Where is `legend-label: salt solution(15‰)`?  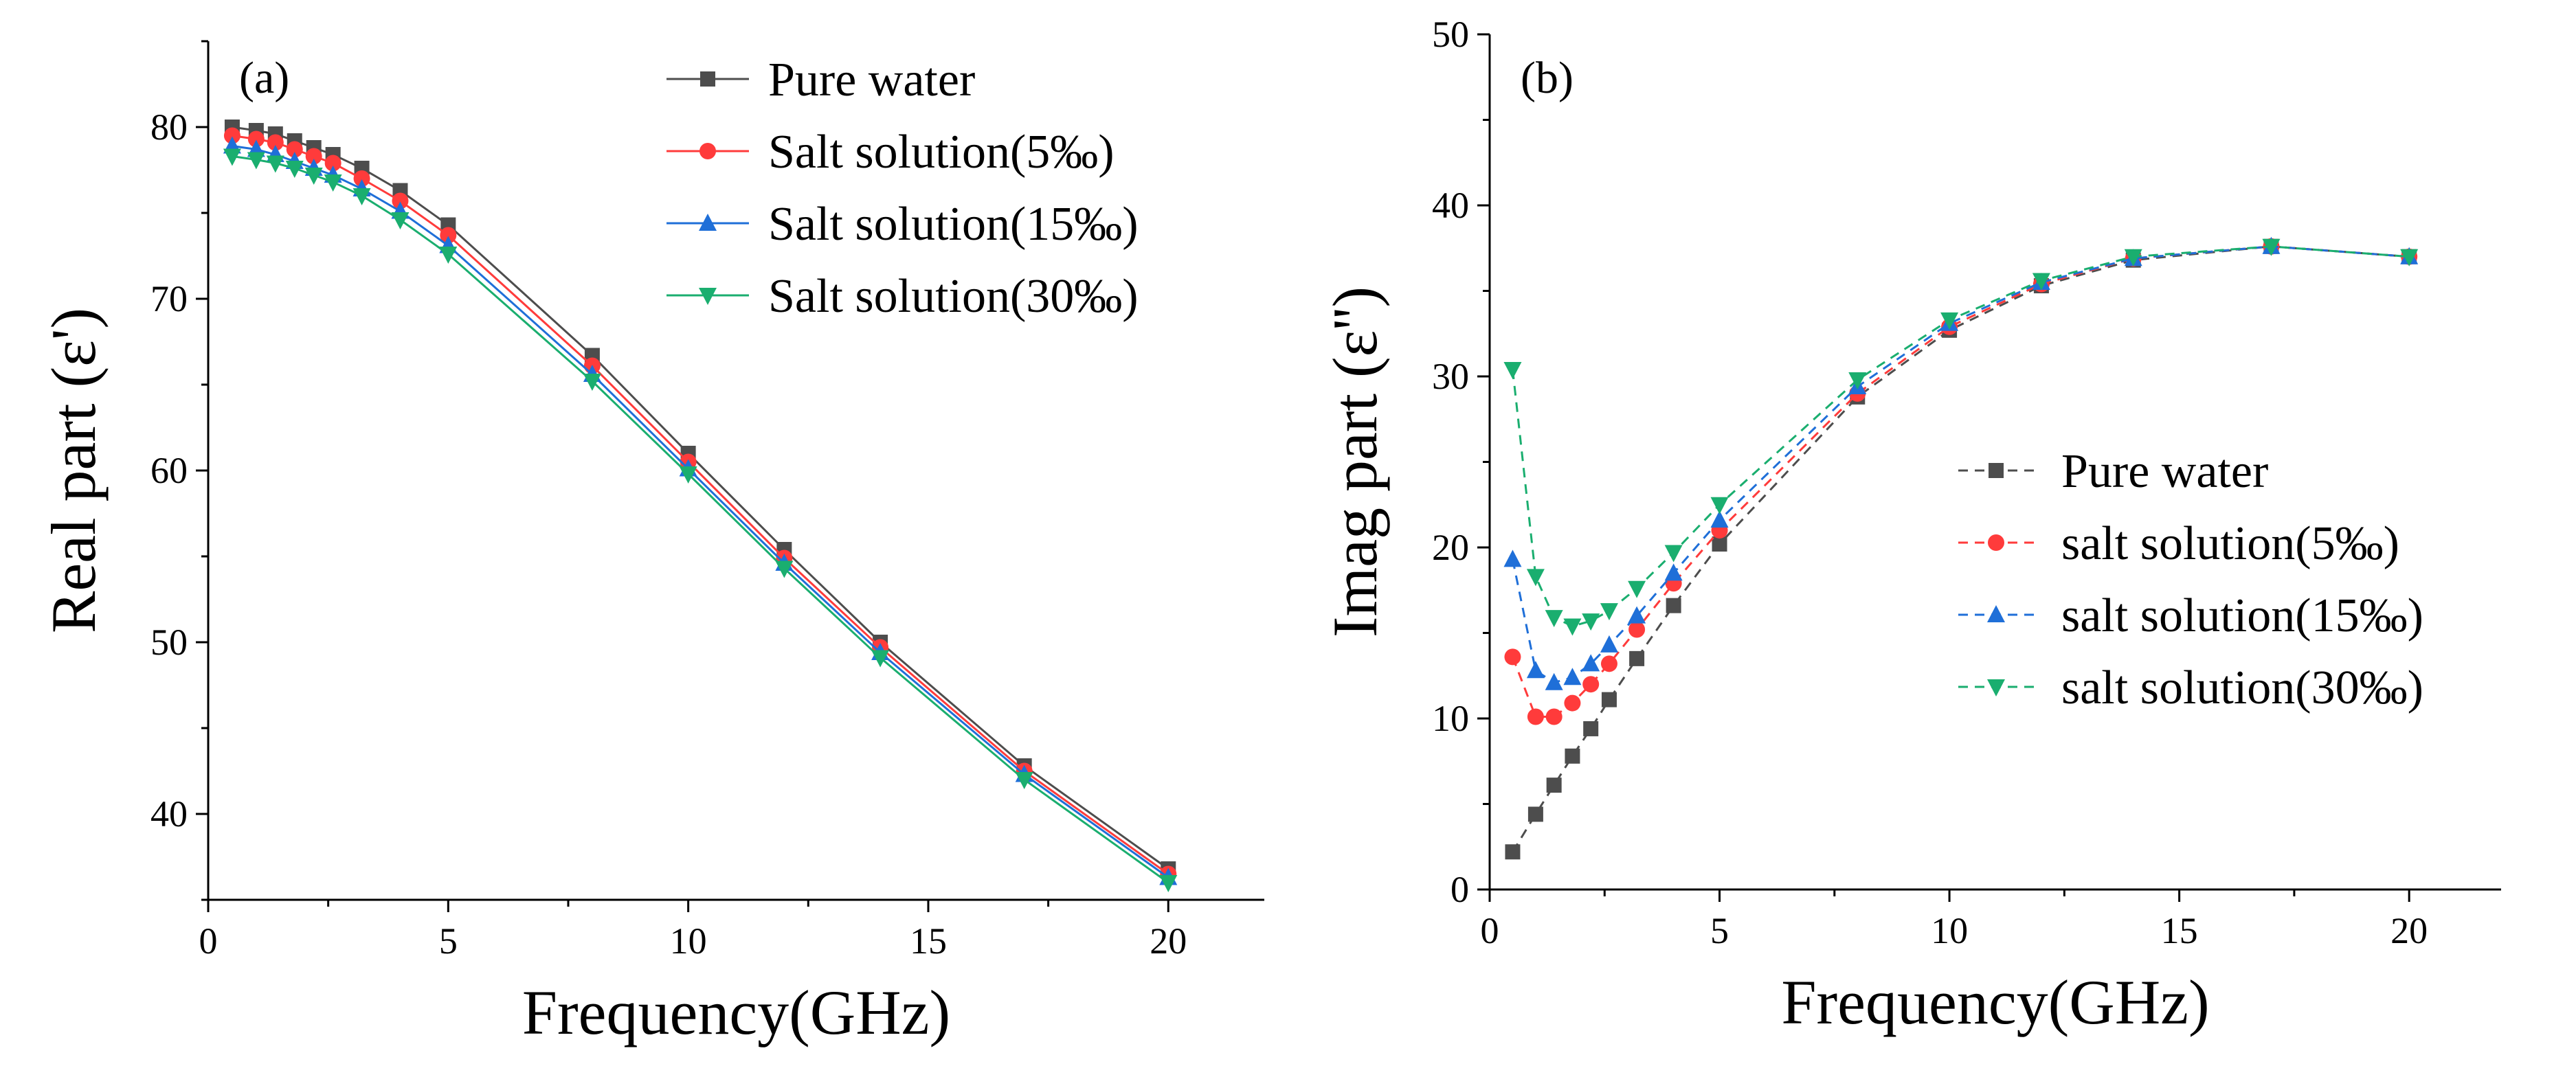 legend-label: salt solution(15‰) is located at coordinates (2242, 615).